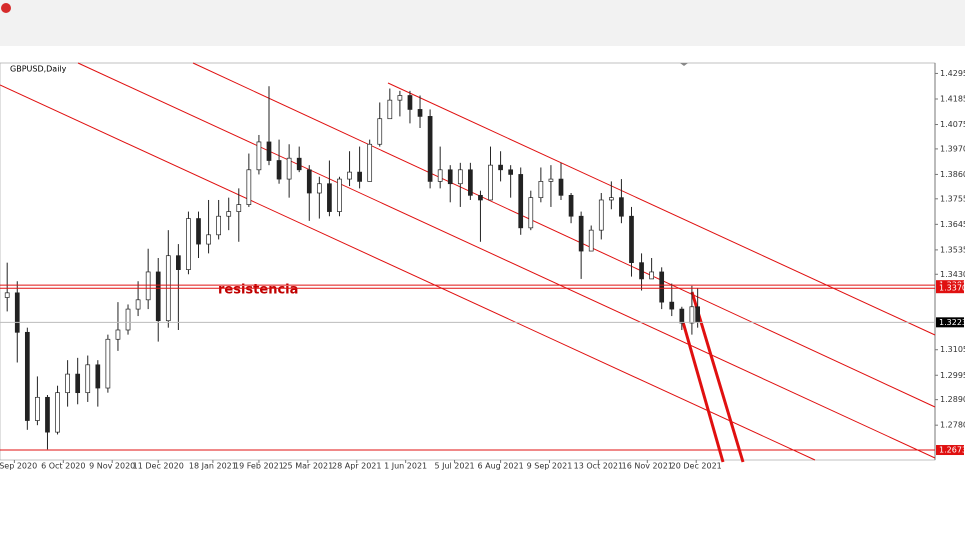  I want to click on x-tick-label: 9 Sep 2021, so click(550, 466).